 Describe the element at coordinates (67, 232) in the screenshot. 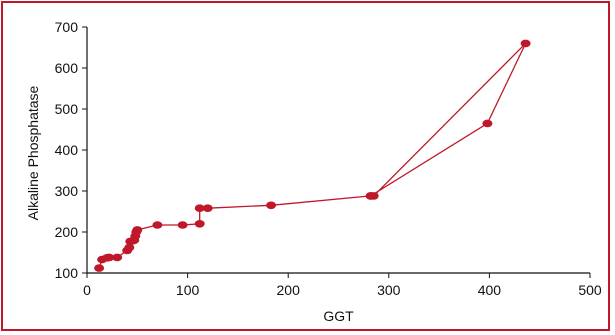

I see `y-tick-label: 200` at that location.